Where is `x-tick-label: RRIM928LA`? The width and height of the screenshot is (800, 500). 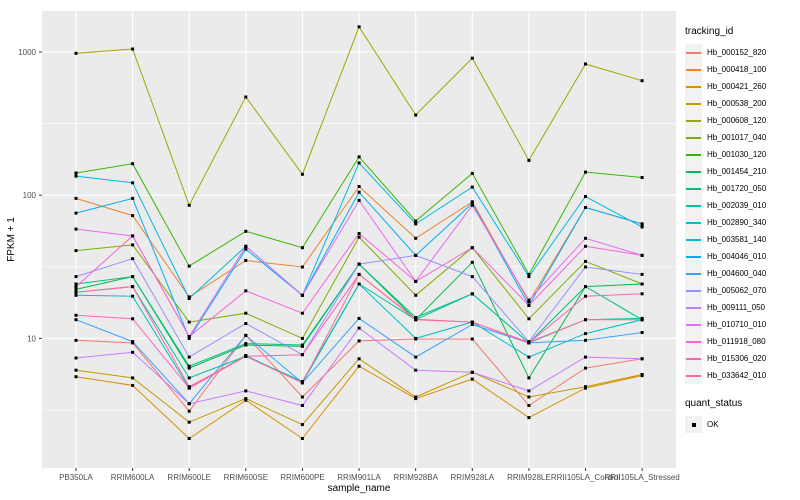 x-tick-label: RRIM928LA is located at coordinates (473, 477).